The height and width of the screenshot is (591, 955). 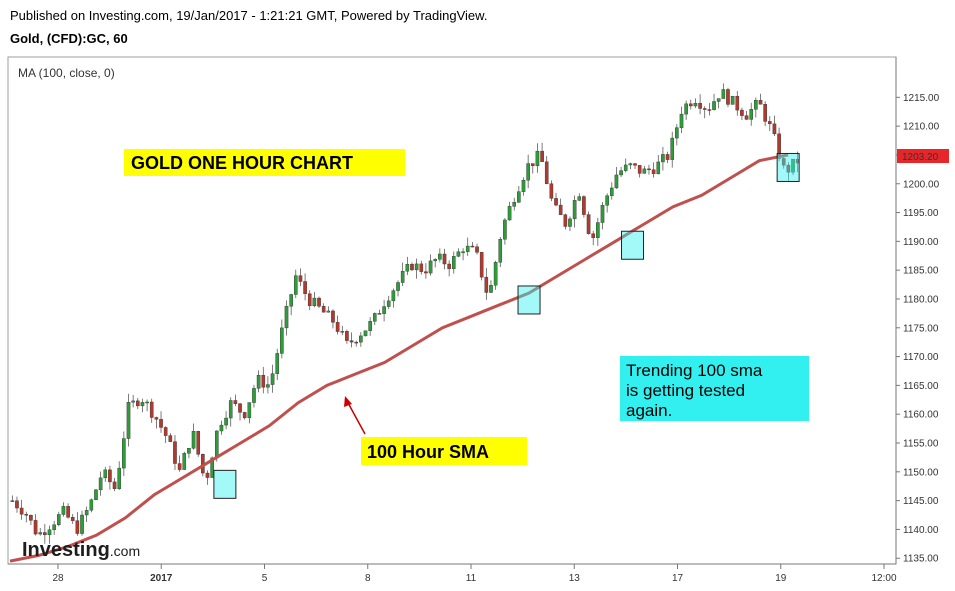 What do you see at coordinates (66, 73) in the screenshot?
I see `indicator-label: MA (100, close, 0)` at bounding box center [66, 73].